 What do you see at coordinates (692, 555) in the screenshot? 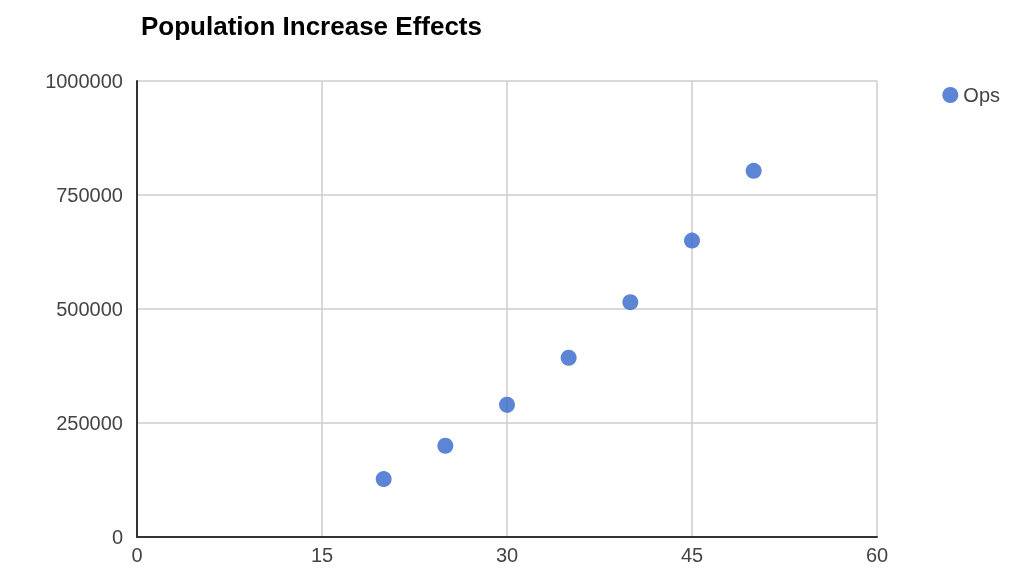
I see `x-tick-label: 45` at bounding box center [692, 555].